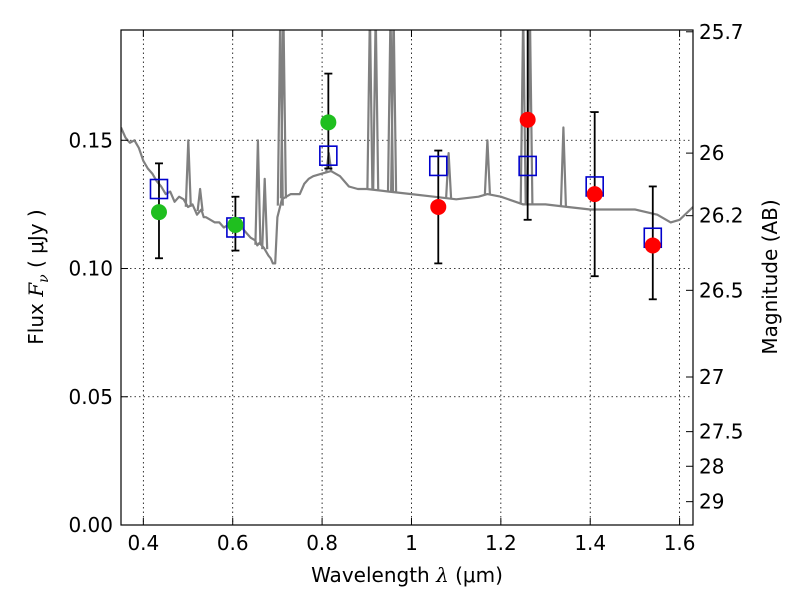 The image size is (800, 600). Describe the element at coordinates (411, 543) in the screenshot. I see `x-tick-label: 1` at that location.